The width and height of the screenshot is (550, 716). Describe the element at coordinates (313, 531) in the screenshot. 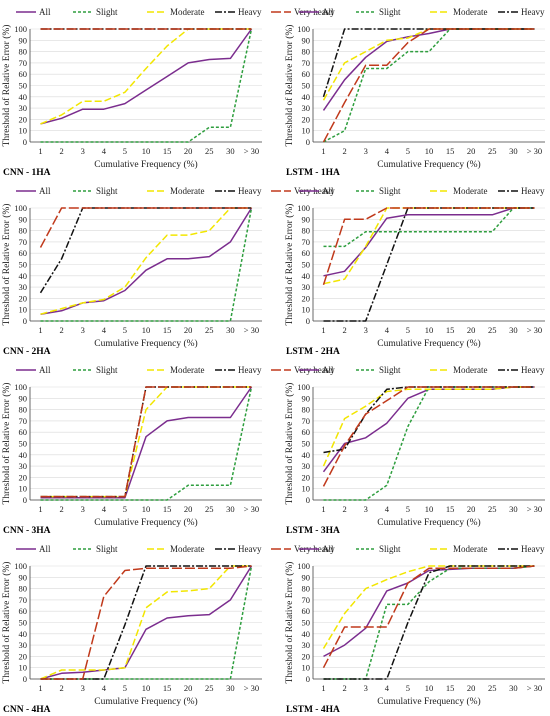

I see `panel-title: LSTM - 3HA` at that location.